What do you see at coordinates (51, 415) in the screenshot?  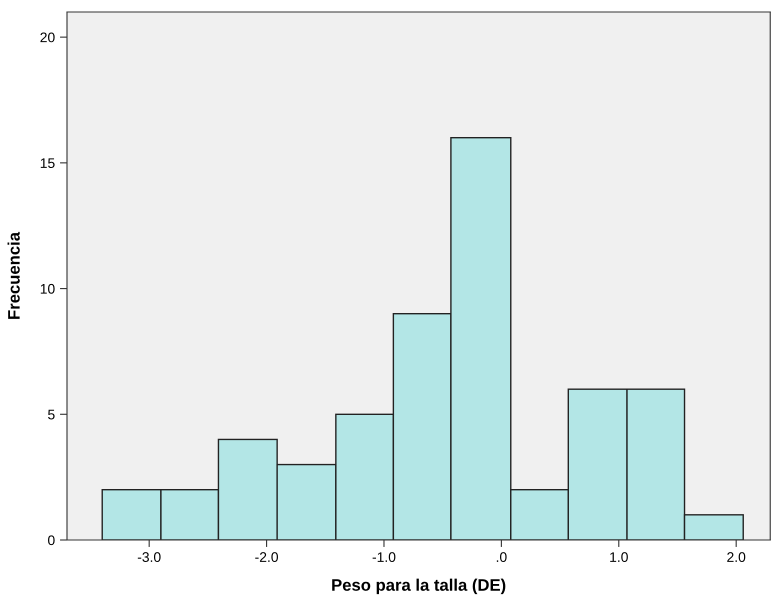 I see `y-tick-label: 5` at bounding box center [51, 415].